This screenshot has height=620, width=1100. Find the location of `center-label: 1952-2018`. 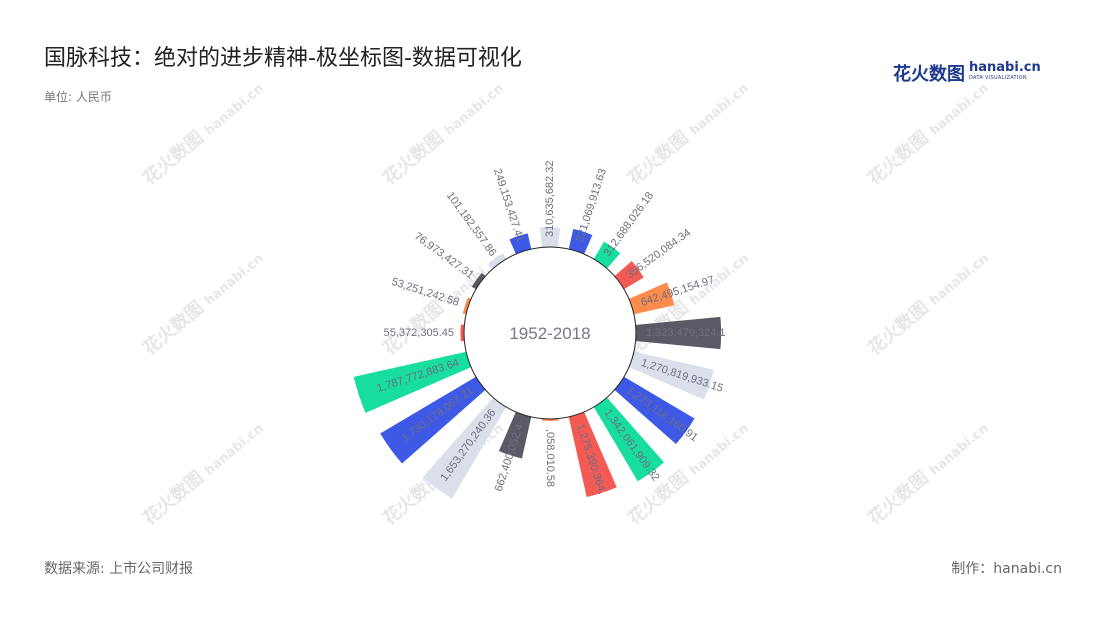

center-label: 1952-2018 is located at coordinates (549, 333).